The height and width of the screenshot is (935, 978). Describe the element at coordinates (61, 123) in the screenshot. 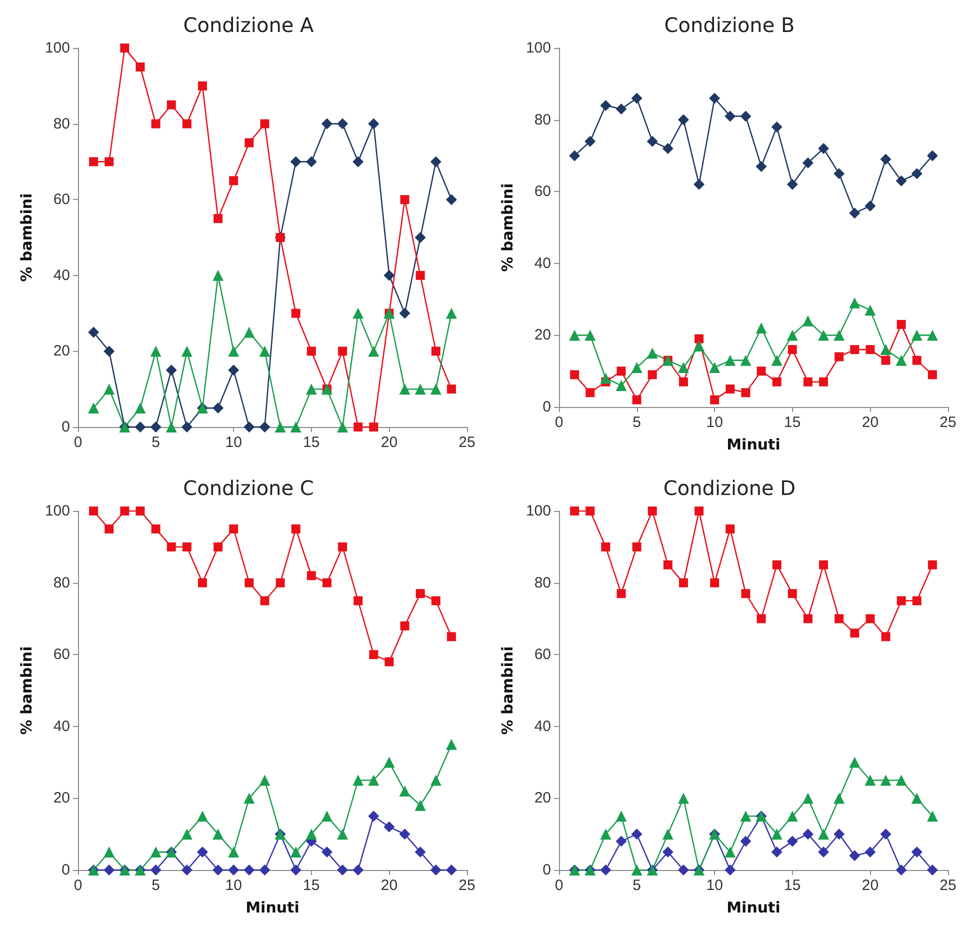

I see `y-tick-label: 80` at that location.